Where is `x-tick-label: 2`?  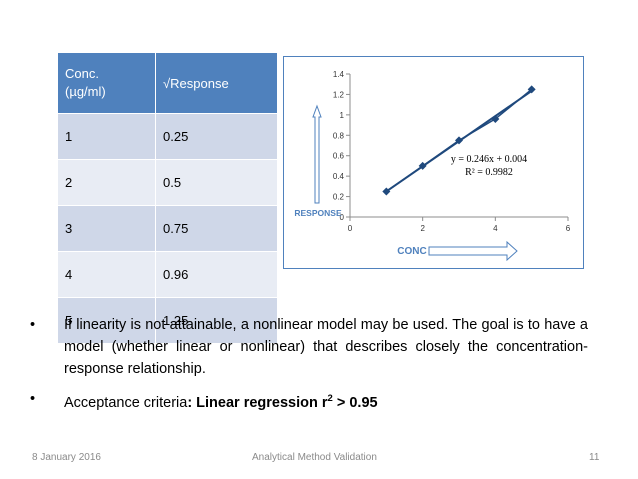
x-tick-label: 2 is located at coordinates (422, 228).